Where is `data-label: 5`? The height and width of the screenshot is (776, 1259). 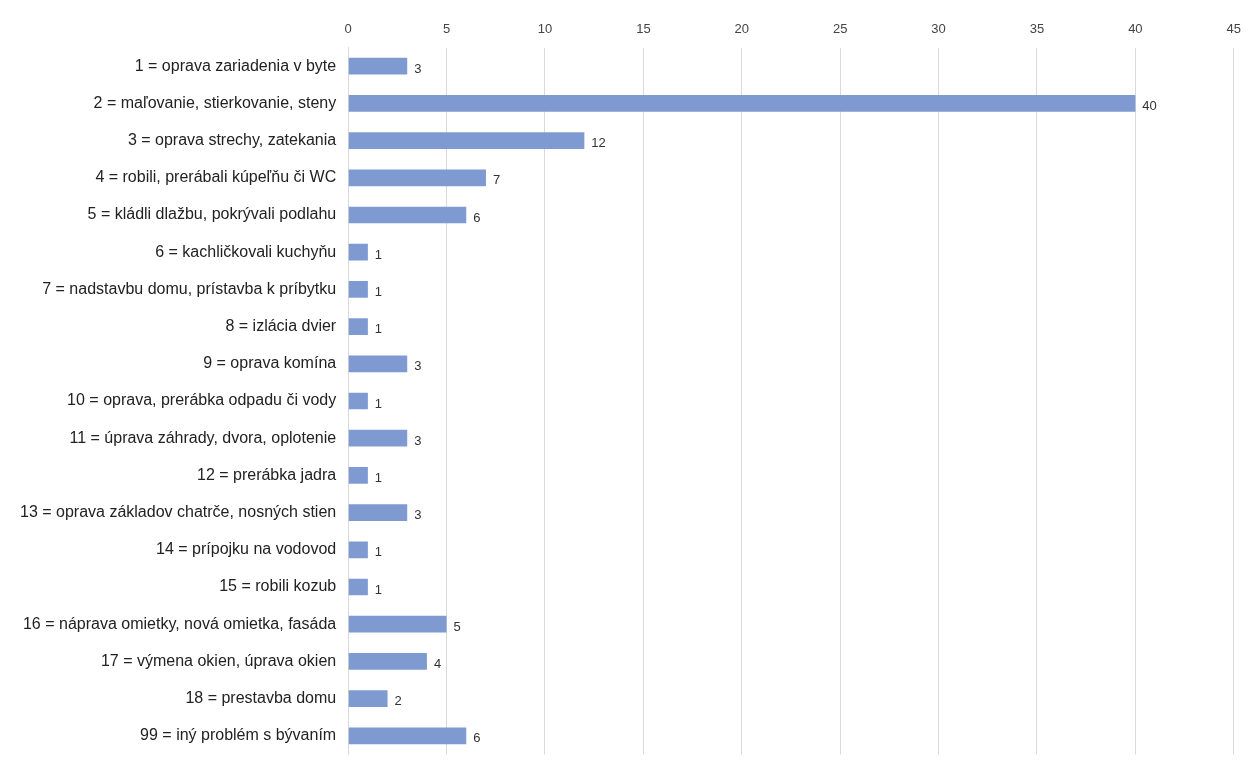
data-label: 5 is located at coordinates (457, 626).